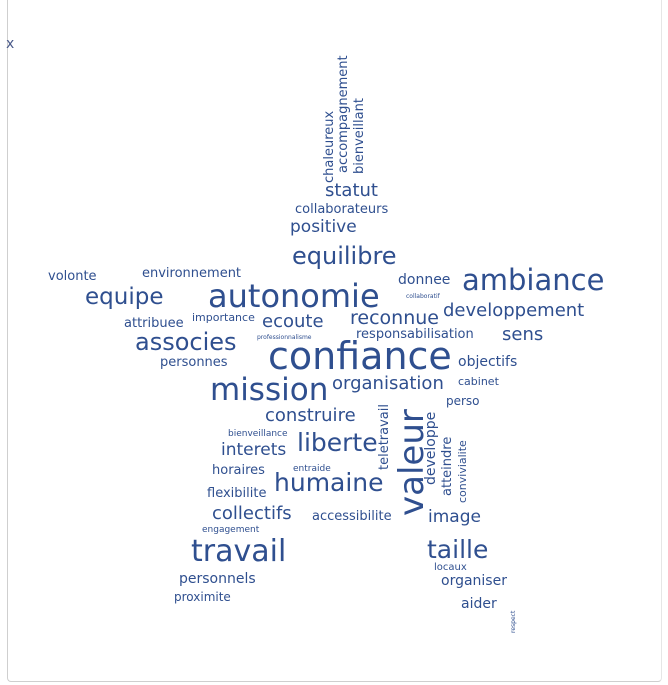 The height and width of the screenshot is (685, 668). What do you see at coordinates (431, 448) in the screenshot?
I see `word-developpe: developpe` at bounding box center [431, 448].